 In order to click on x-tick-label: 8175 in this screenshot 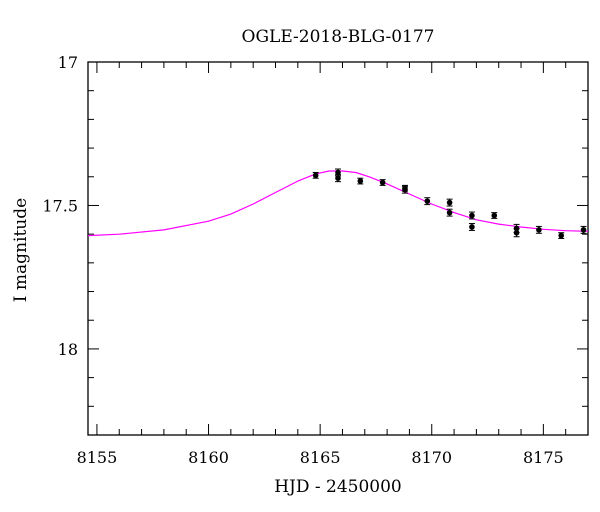, I will do `click(543, 457)`.